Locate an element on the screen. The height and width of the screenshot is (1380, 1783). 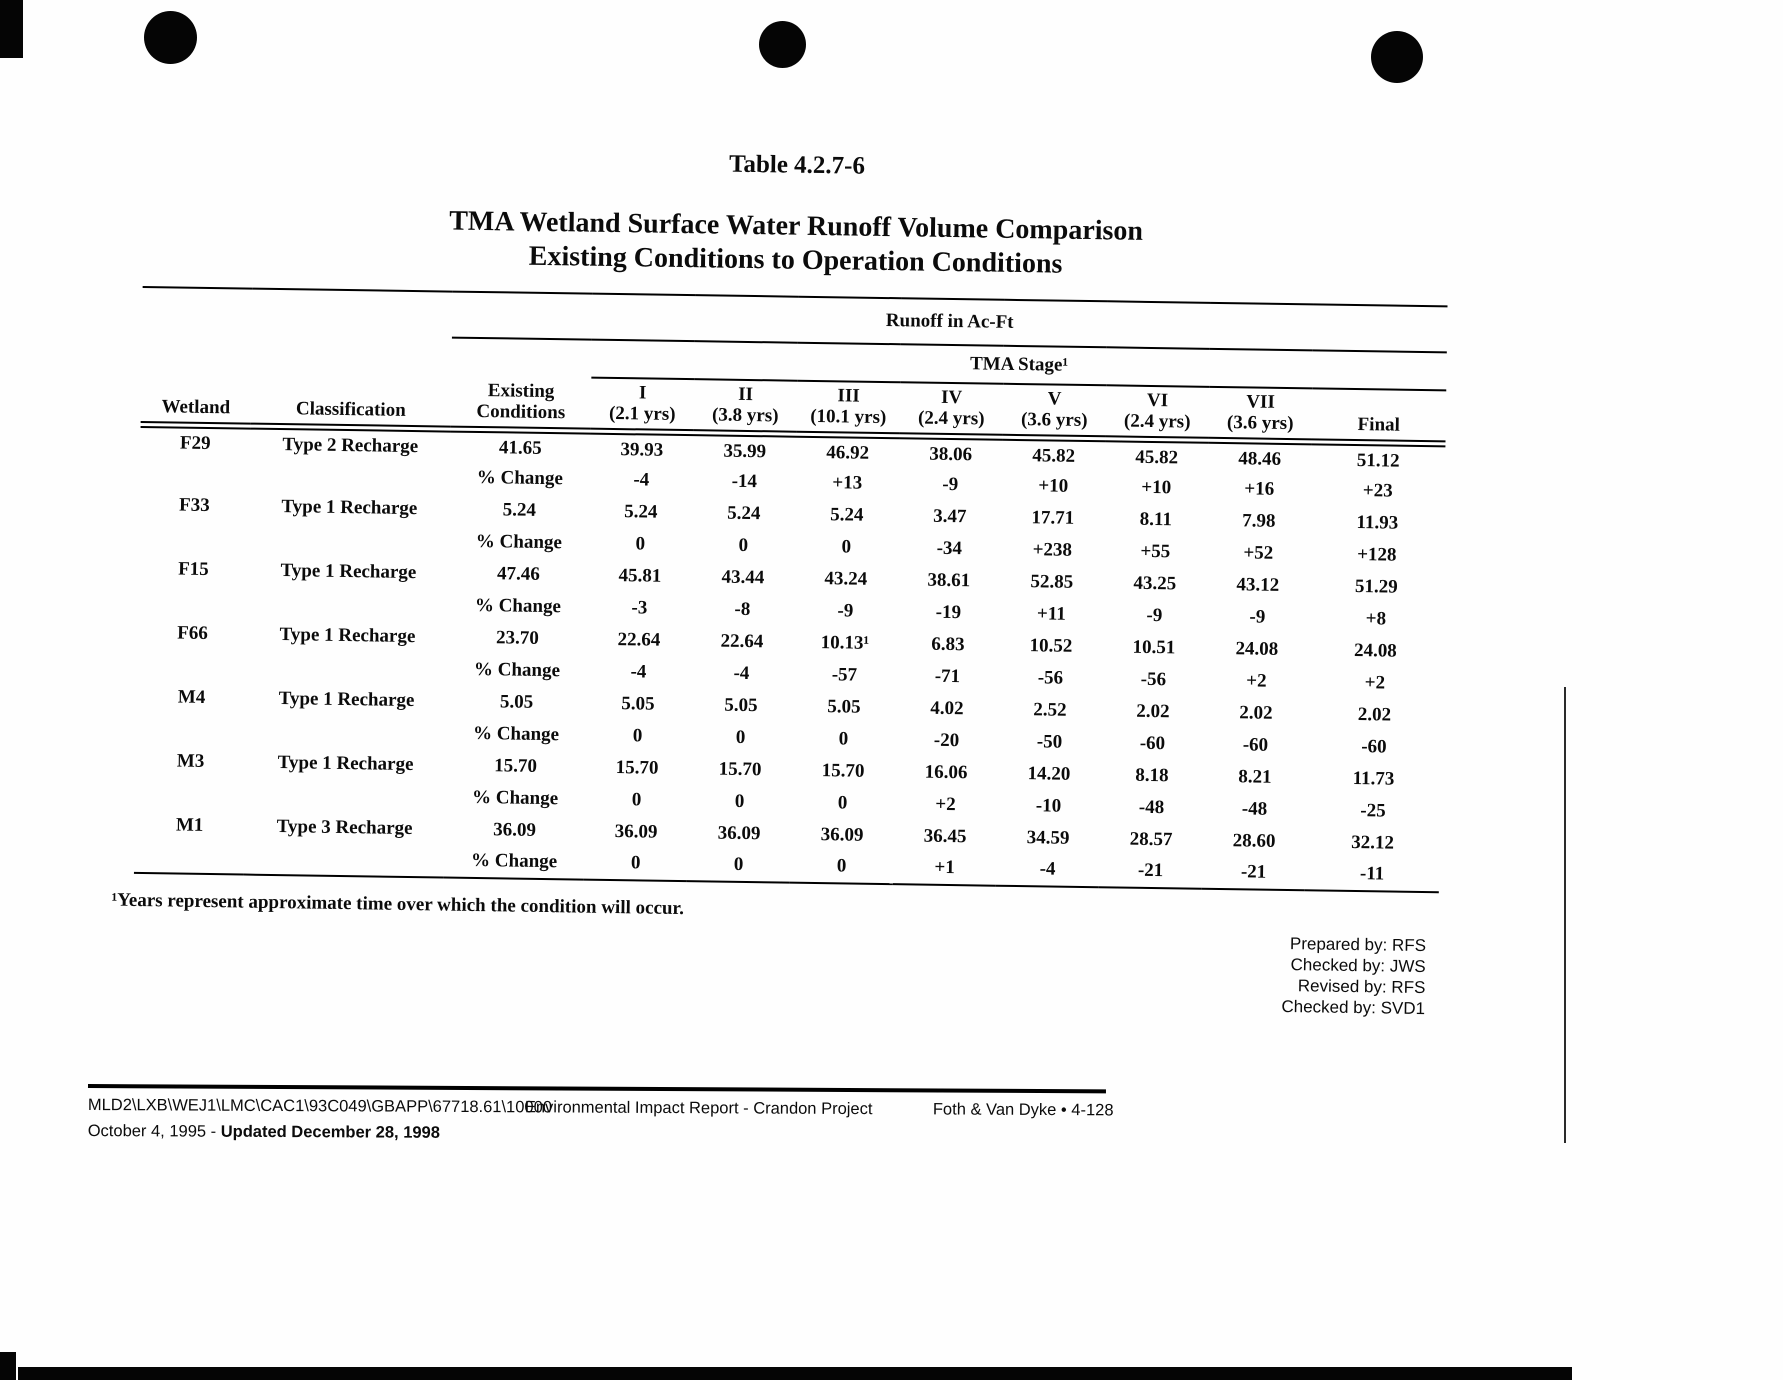
col-header-stage-I: I (2.1 yrs) is located at coordinates (642, 405).